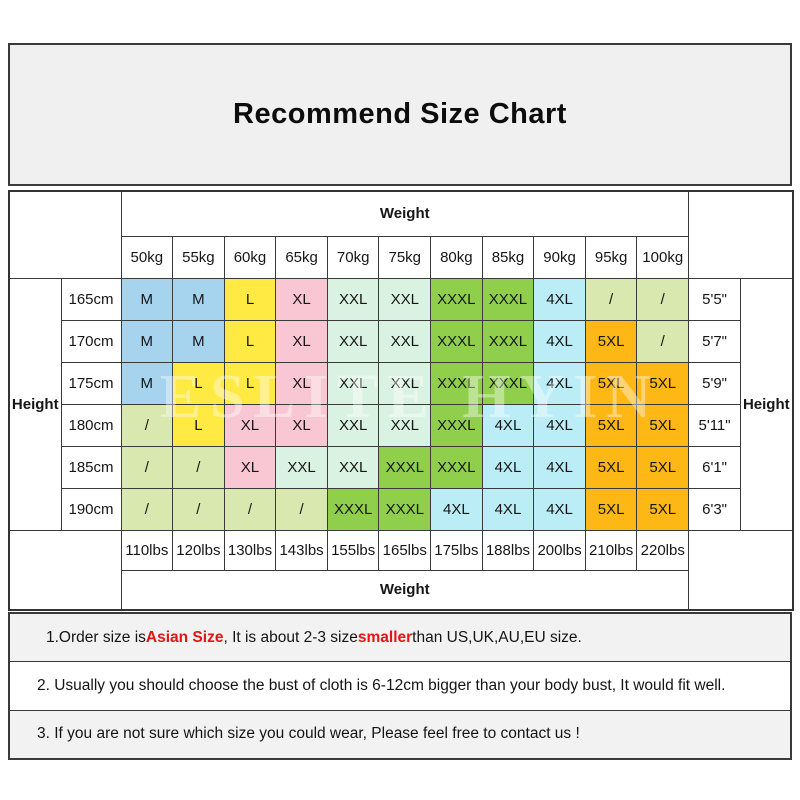 The image size is (800, 800). Describe the element at coordinates (405, 213) in the screenshot. I see `weight-axis-label-top: Weight` at that location.